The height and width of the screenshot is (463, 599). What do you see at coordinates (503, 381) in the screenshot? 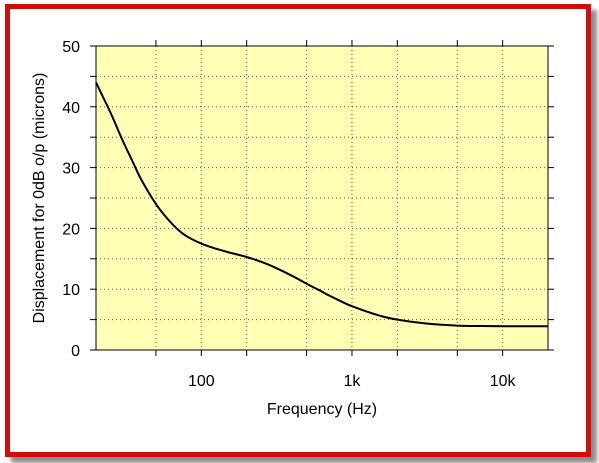
I see `x-tick-label: 10k` at bounding box center [503, 381].